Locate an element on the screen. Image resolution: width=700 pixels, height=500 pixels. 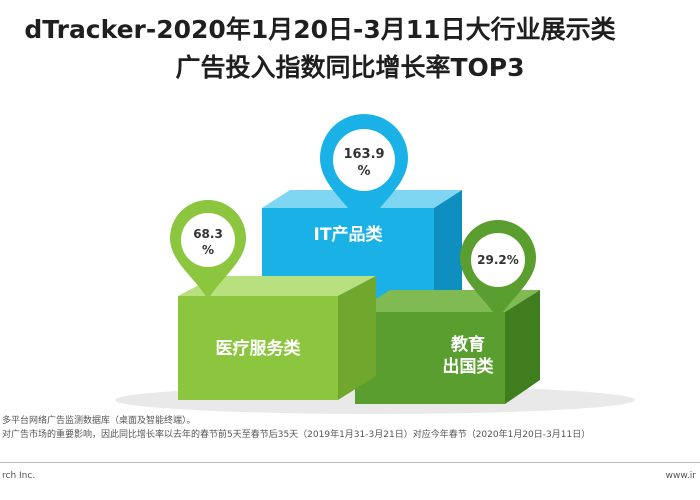
pin-medical: 68.3% is located at coordinates (208, 250).